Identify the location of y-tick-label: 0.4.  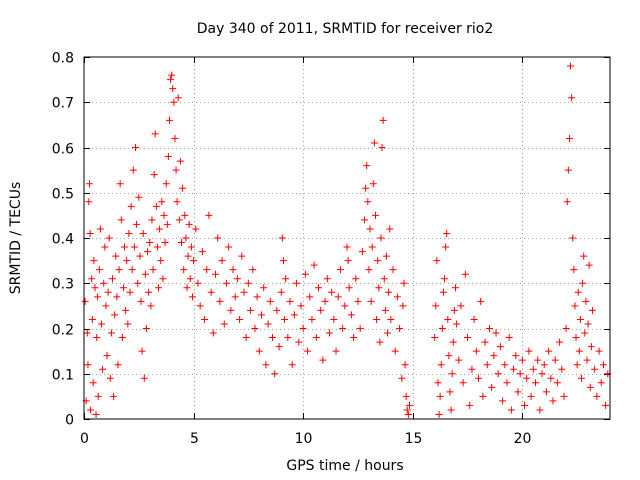
(63, 240).